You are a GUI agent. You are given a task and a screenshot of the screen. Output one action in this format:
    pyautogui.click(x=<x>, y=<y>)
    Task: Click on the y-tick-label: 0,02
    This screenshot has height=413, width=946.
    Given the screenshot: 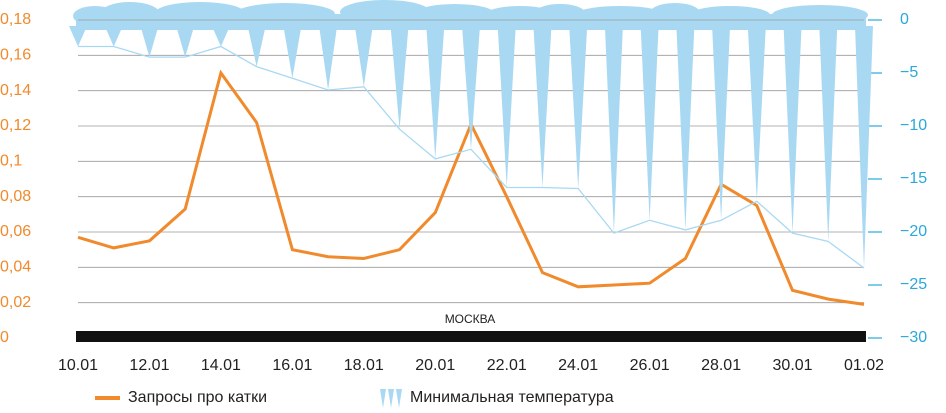 What is the action you would take?
    pyautogui.click(x=15, y=302)
    